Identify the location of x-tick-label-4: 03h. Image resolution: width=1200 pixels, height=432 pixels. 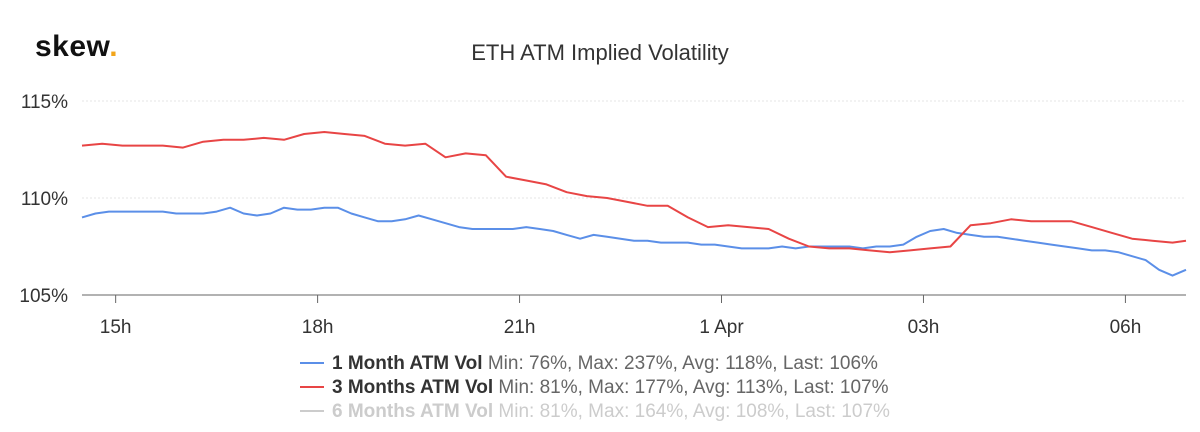
(924, 327).